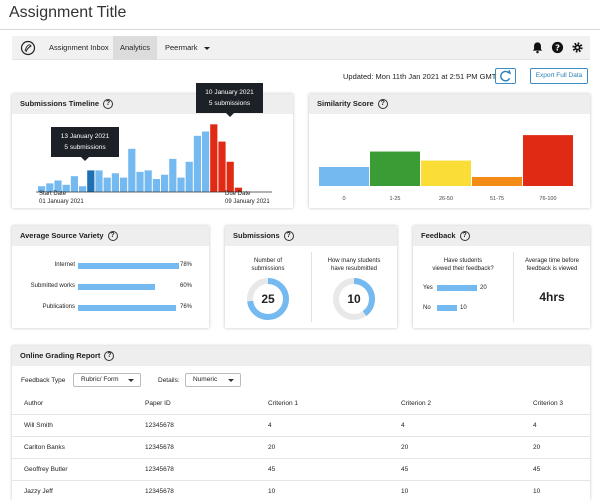 The width and height of the screenshot is (600, 500). Describe the element at coordinates (552, 261) in the screenshot. I see `label-line: Average time before` at that location.